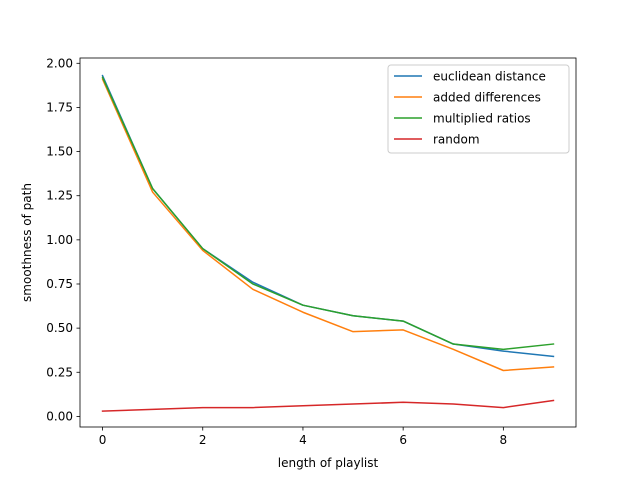 The width and height of the screenshot is (640, 484). Describe the element at coordinates (504, 440) in the screenshot. I see `x-tick-label: 8` at that location.